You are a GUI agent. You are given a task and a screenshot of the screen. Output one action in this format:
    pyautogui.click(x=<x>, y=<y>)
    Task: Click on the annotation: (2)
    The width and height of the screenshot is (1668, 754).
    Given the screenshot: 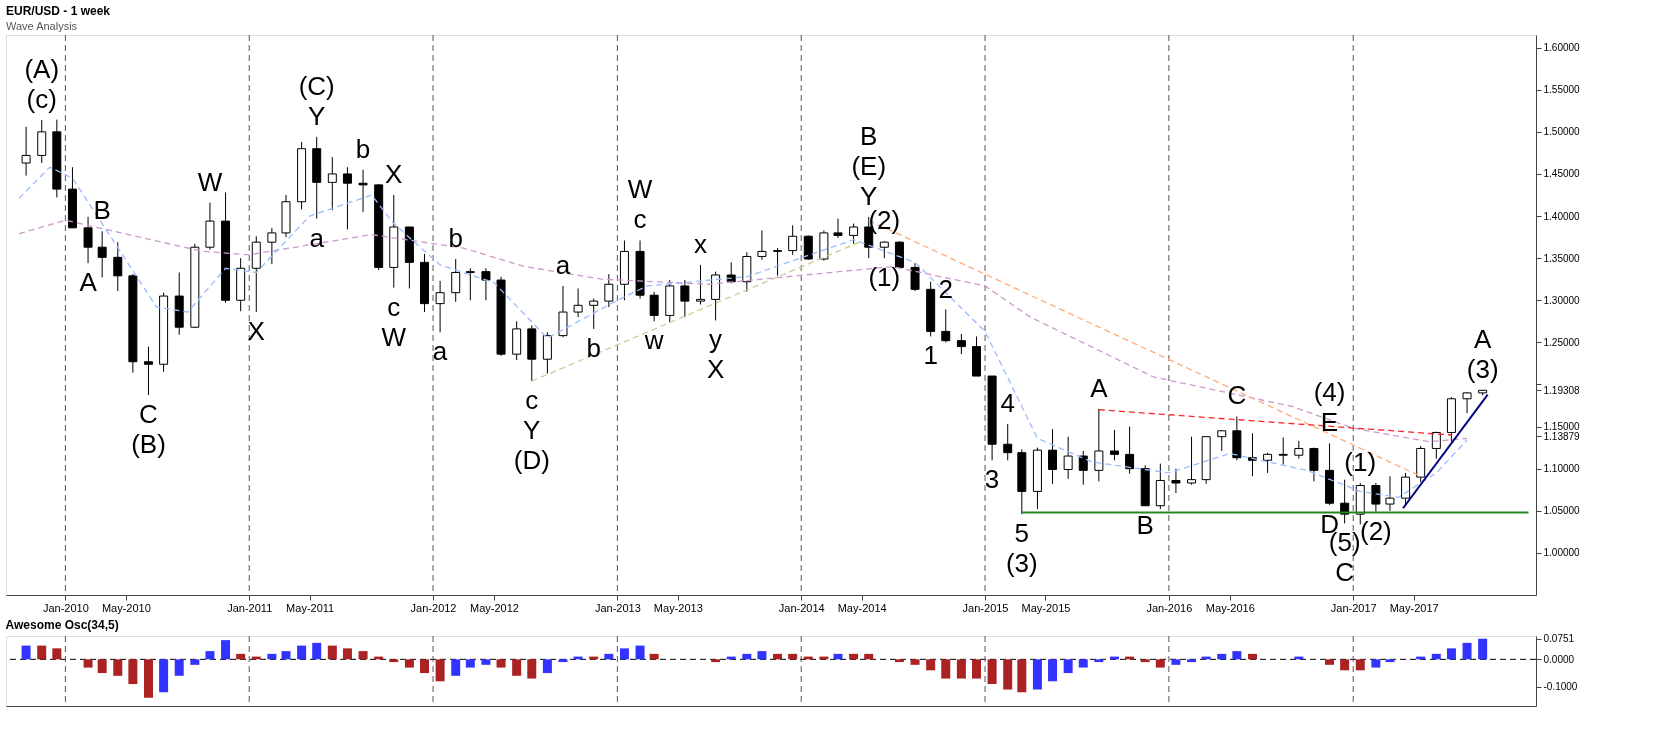 What is the action you would take?
    pyautogui.click(x=1375, y=530)
    